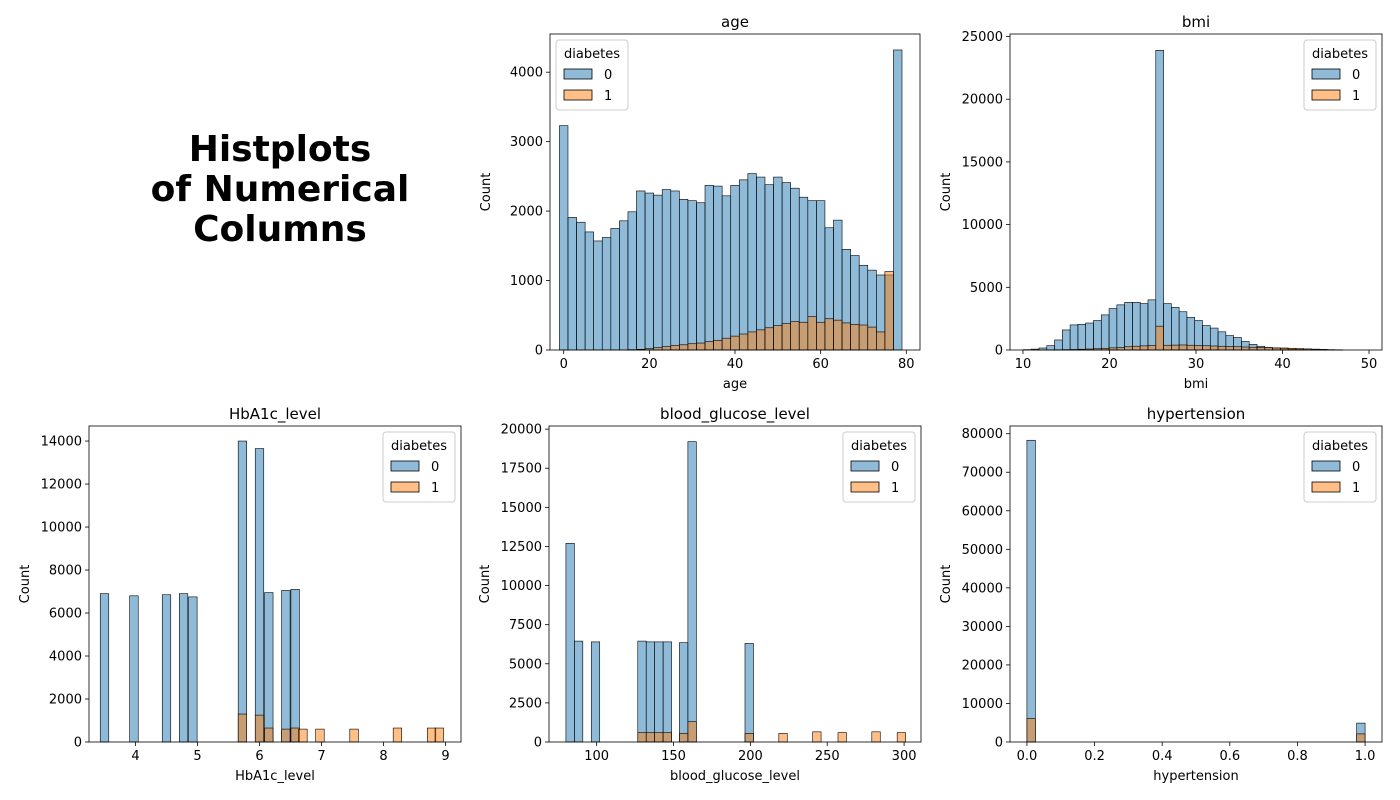  Describe the element at coordinates (1196, 364) in the screenshot. I see `x-tick-label: 30` at that location.